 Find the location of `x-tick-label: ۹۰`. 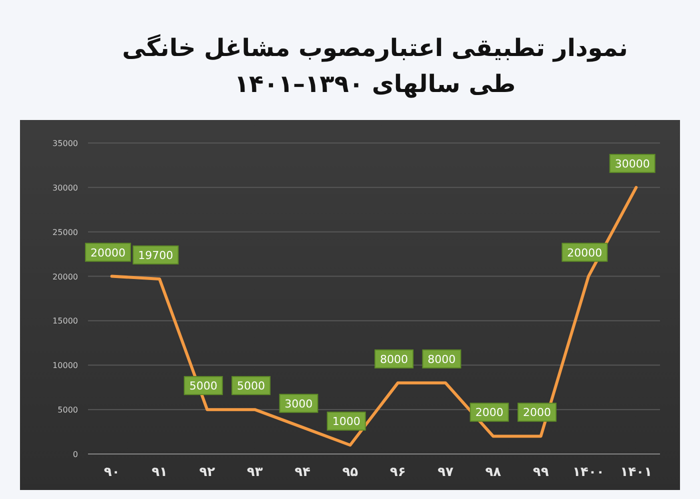

x-tick-label: ۹۰ is located at coordinates (112, 472).